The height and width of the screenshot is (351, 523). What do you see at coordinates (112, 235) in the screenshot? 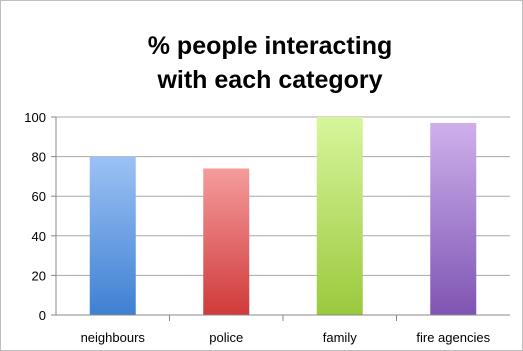
I see `bar-neighbours` at bounding box center [112, 235].